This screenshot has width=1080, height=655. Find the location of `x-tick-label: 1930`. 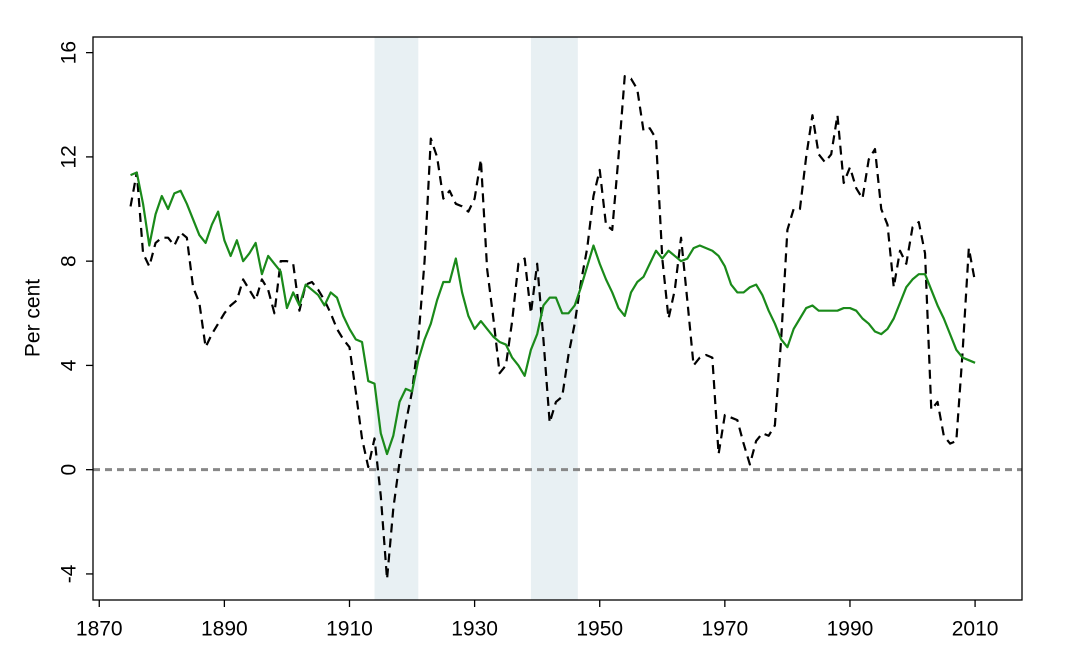

x-tick-label: 1930 is located at coordinates (474, 629).